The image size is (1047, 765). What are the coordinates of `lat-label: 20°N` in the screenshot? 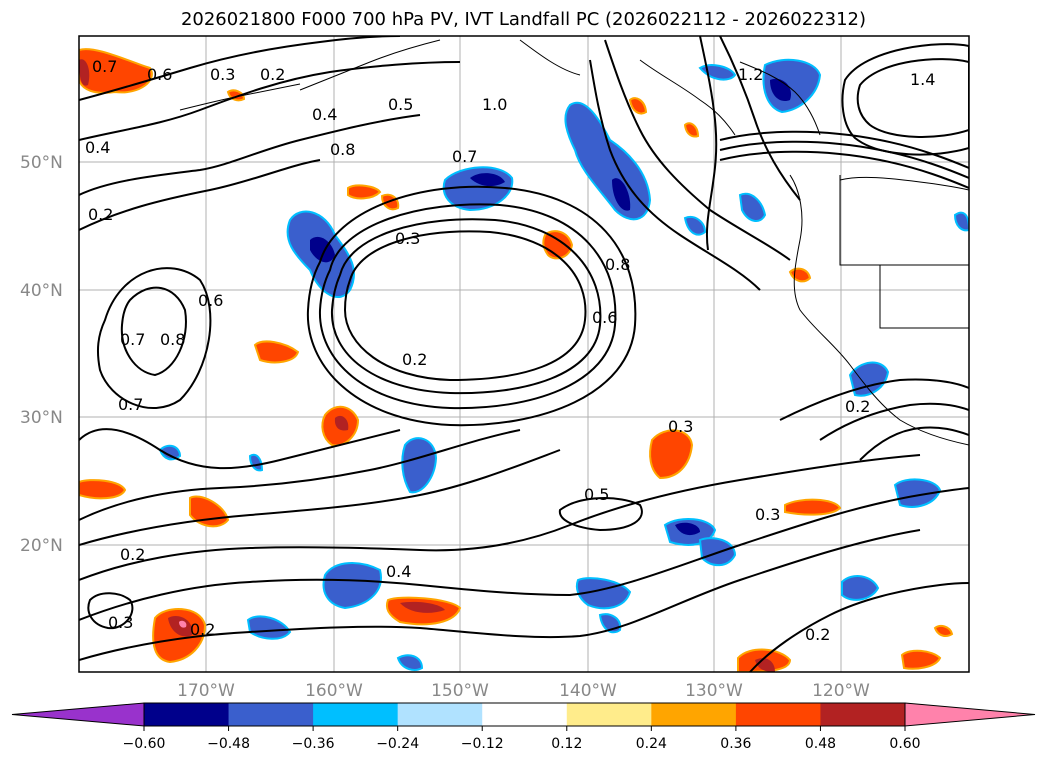 It's located at (41, 546).